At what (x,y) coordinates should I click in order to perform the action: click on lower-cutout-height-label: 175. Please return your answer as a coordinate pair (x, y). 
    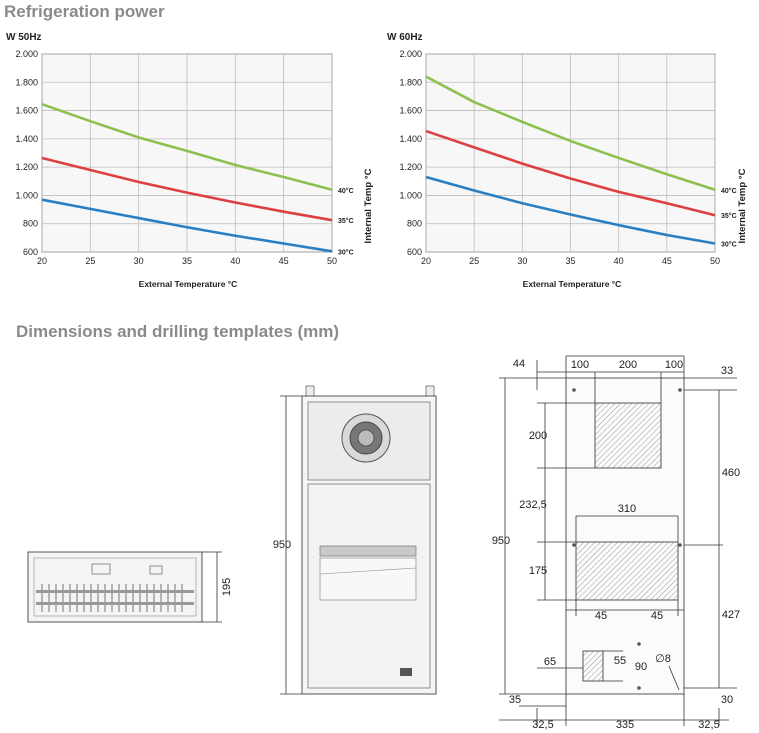
    Looking at the image, I should click on (538, 571).